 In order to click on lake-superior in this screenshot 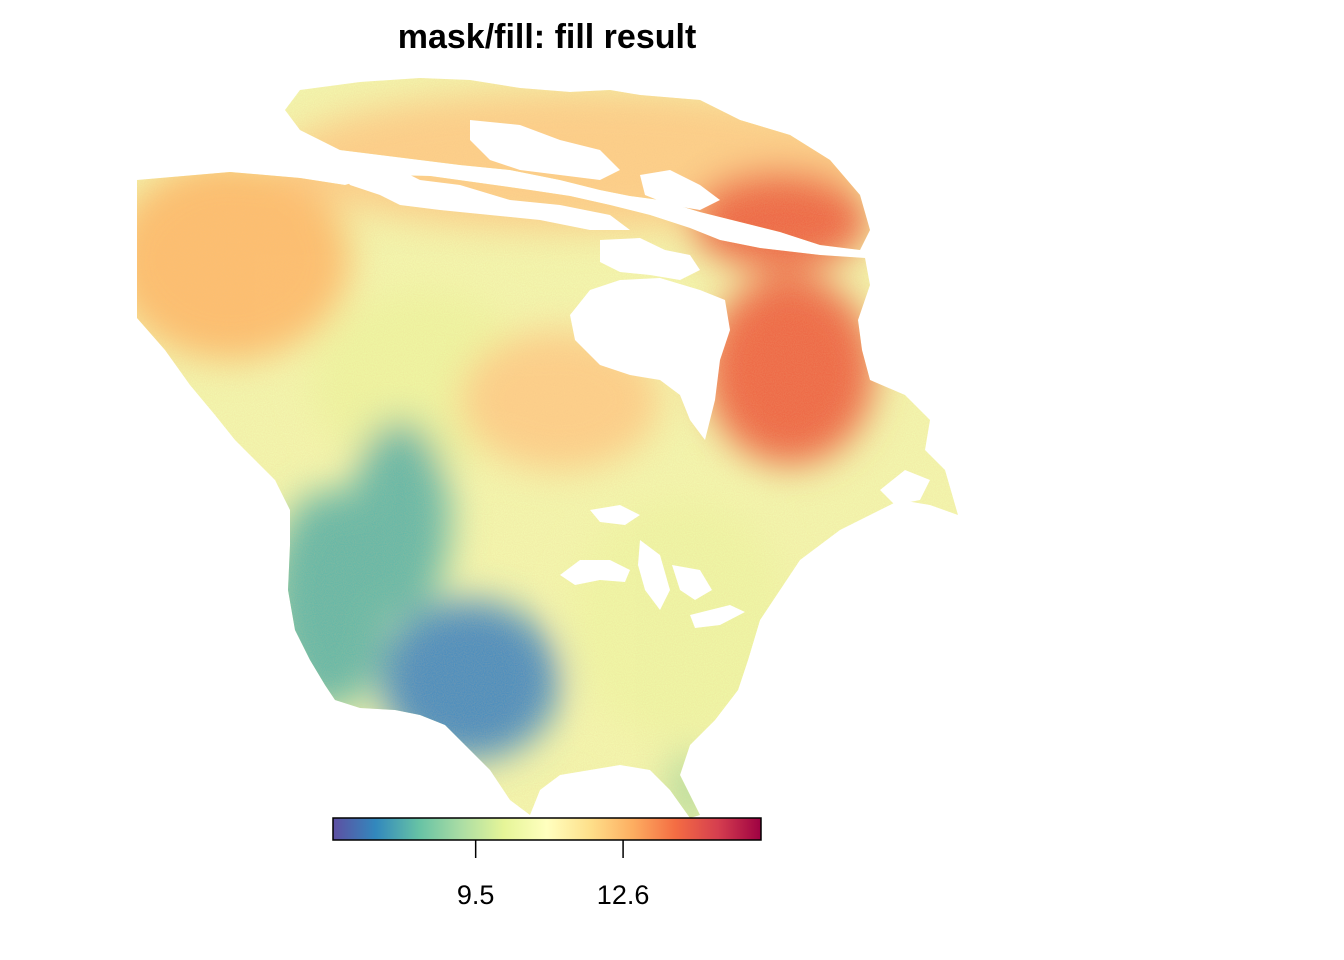, I will do `click(595, 572)`.